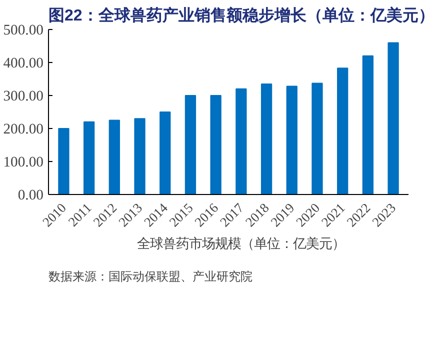  Describe the element at coordinates (241, 244) in the screenshot. I see `text: 全球兽药市场规模（单位：亿美元）` at that location.